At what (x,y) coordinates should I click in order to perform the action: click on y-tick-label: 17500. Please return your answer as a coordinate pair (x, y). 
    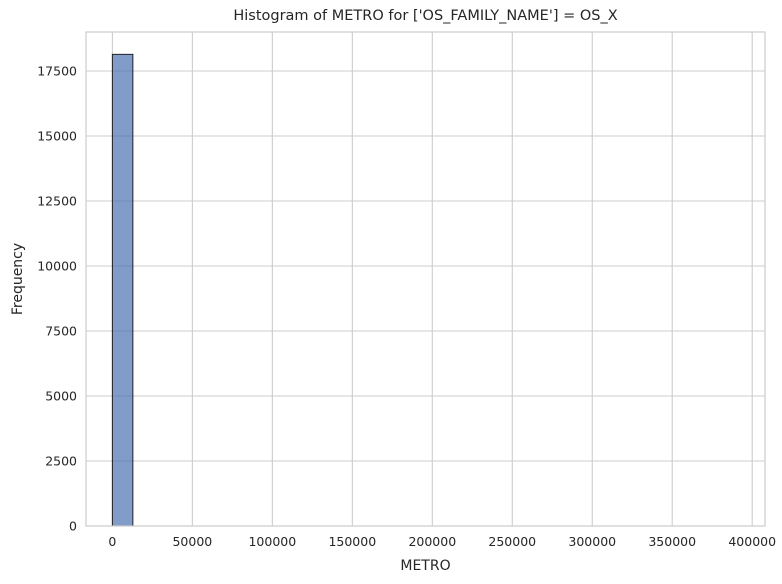
    Looking at the image, I should click on (57, 71).